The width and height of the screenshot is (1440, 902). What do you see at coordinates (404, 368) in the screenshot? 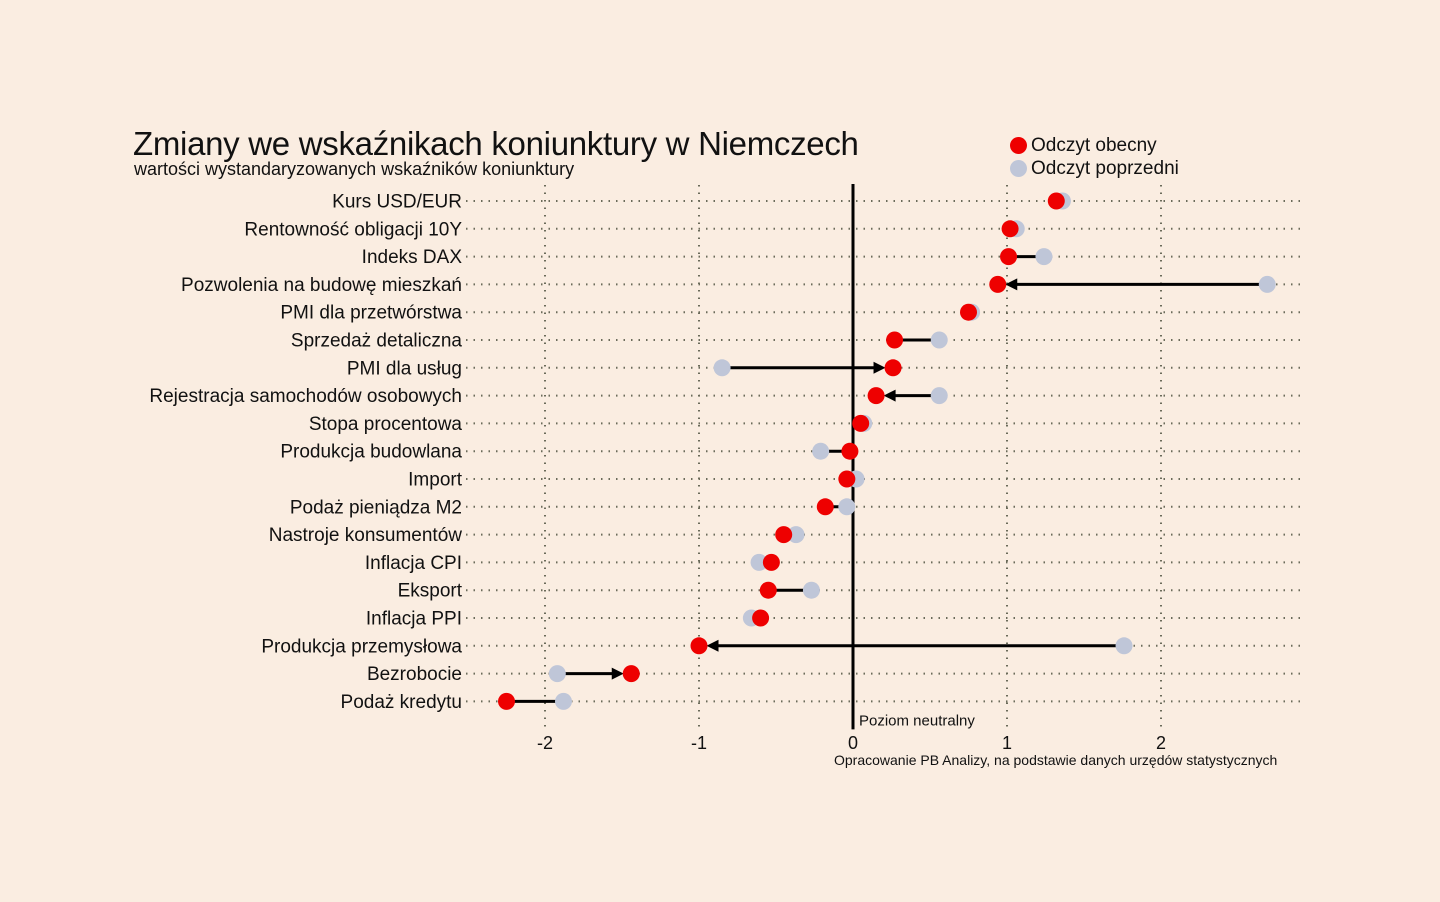
I see `category-label: PMI dla usług` at bounding box center [404, 368].